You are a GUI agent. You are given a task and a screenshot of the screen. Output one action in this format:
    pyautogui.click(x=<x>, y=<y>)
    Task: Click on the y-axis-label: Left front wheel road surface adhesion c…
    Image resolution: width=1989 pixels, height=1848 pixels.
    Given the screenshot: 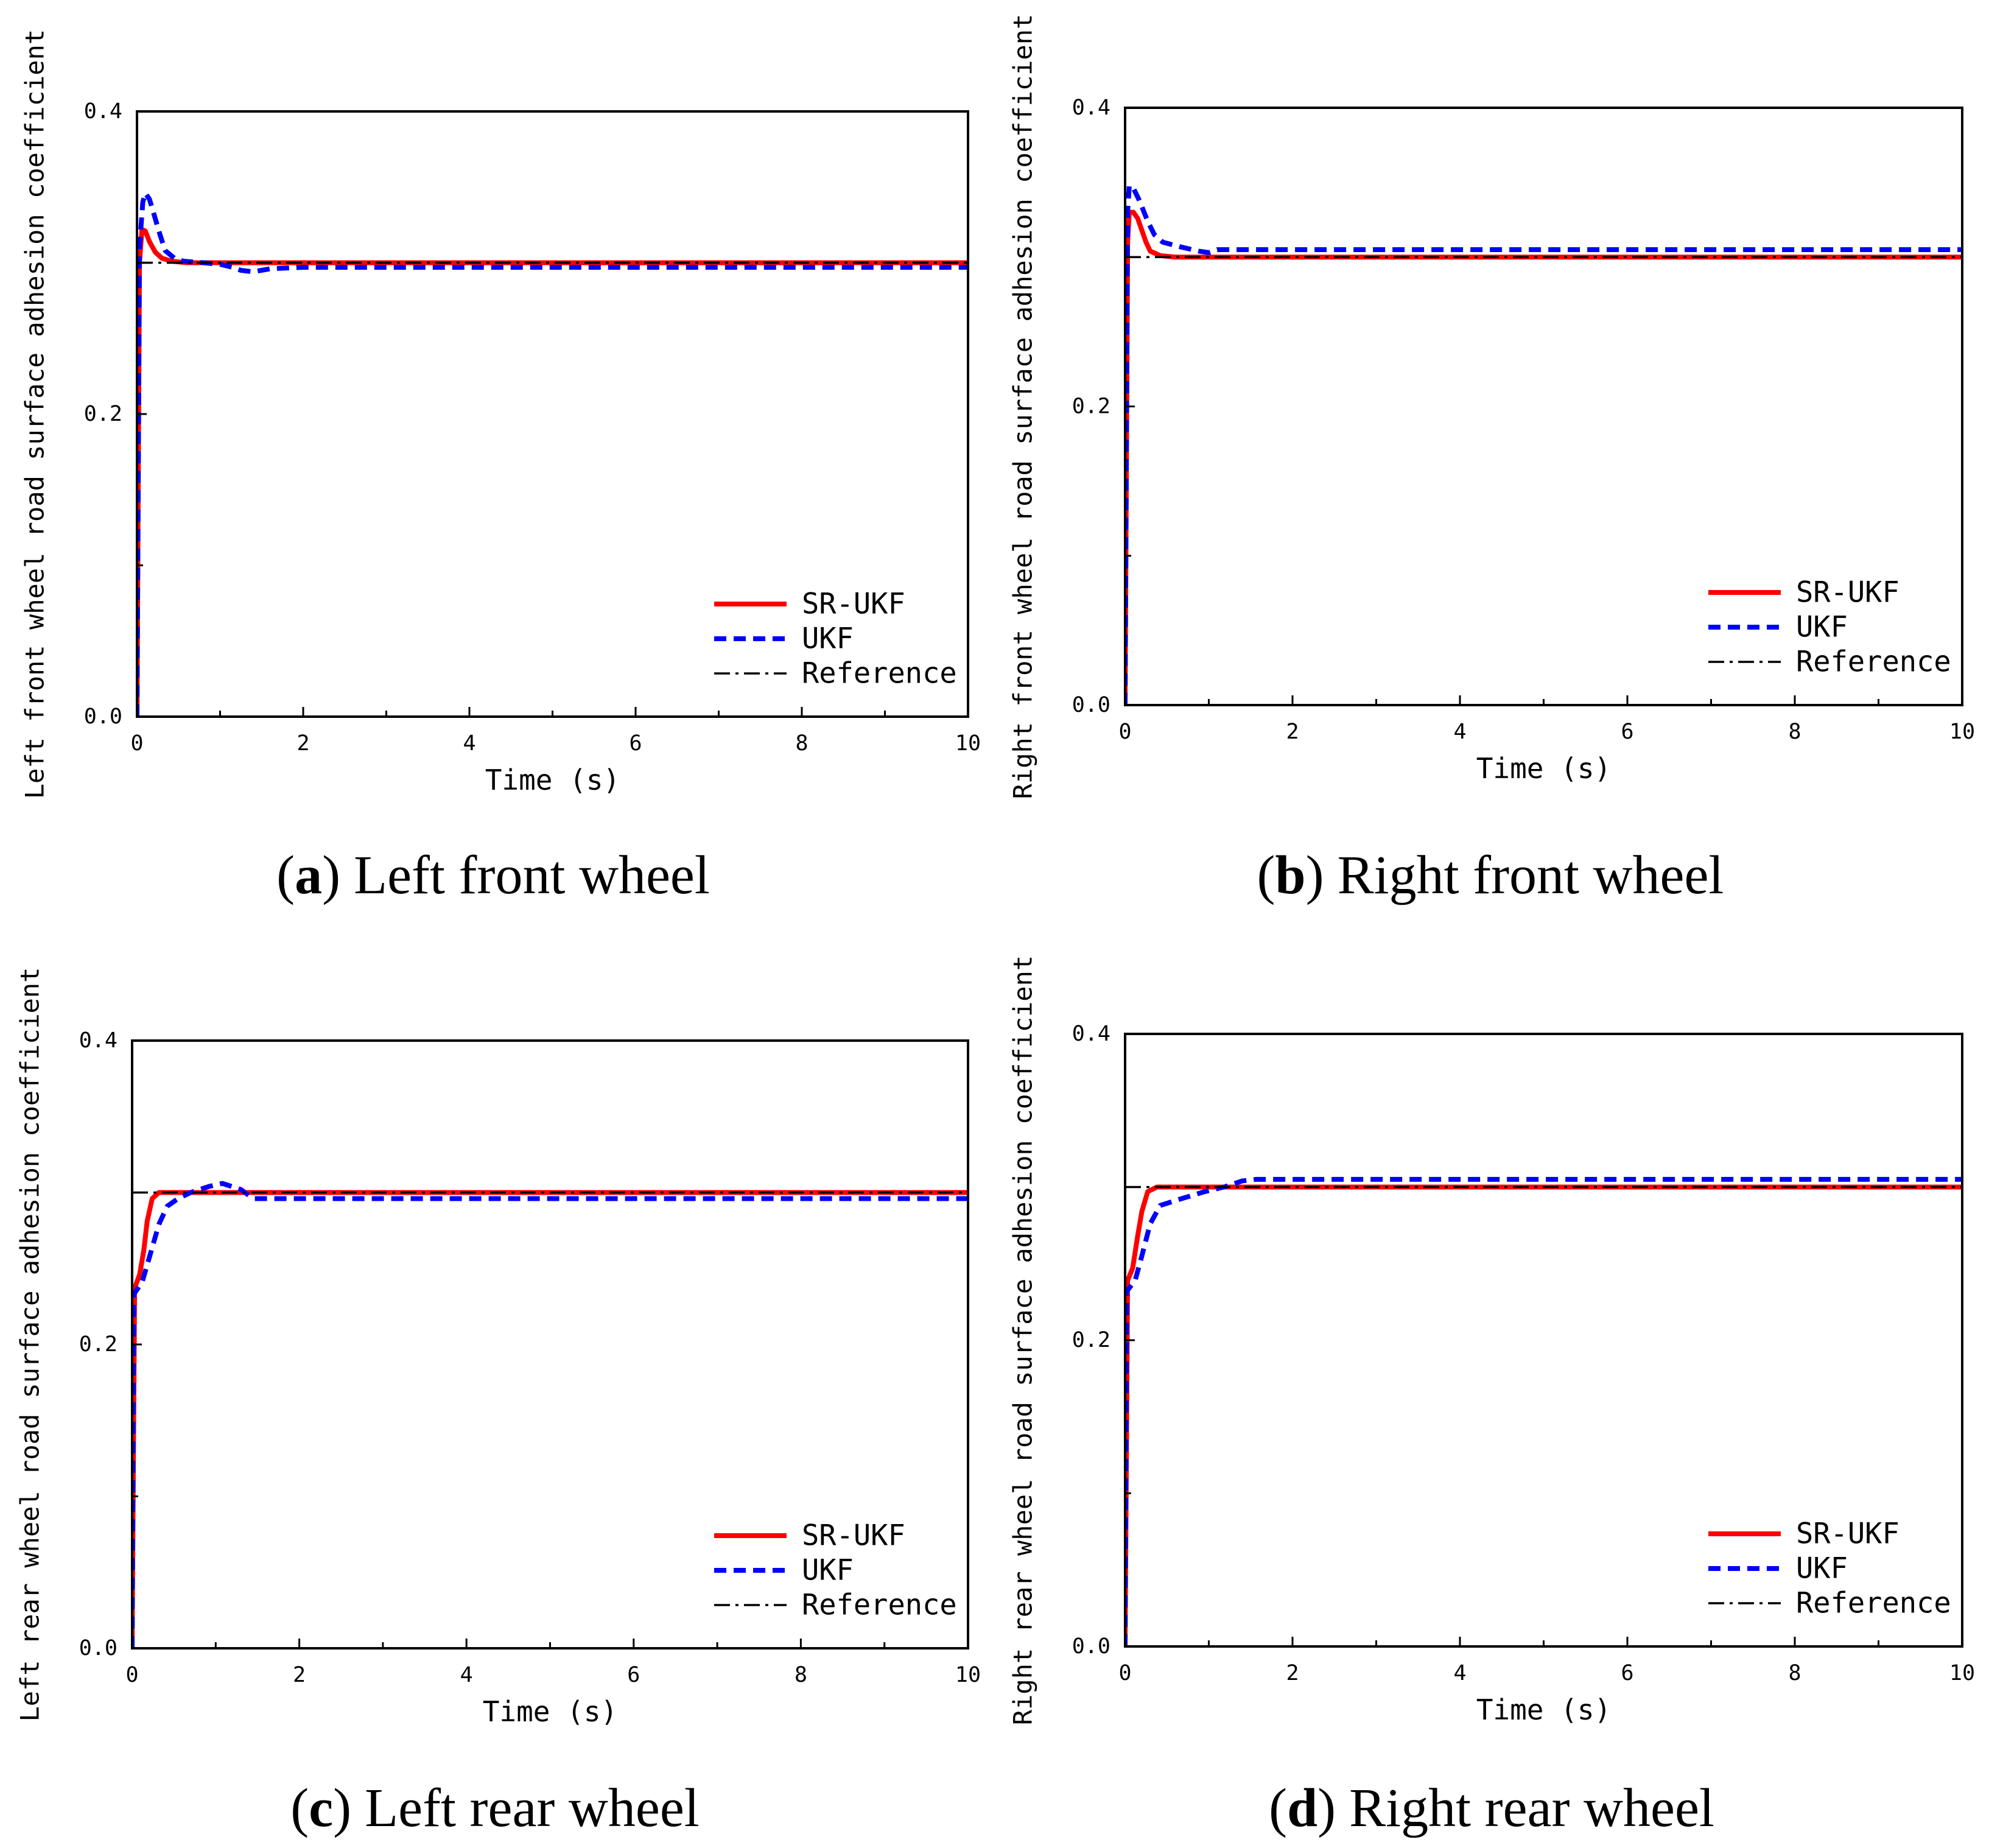 What is the action you would take?
    pyautogui.click(x=35, y=414)
    